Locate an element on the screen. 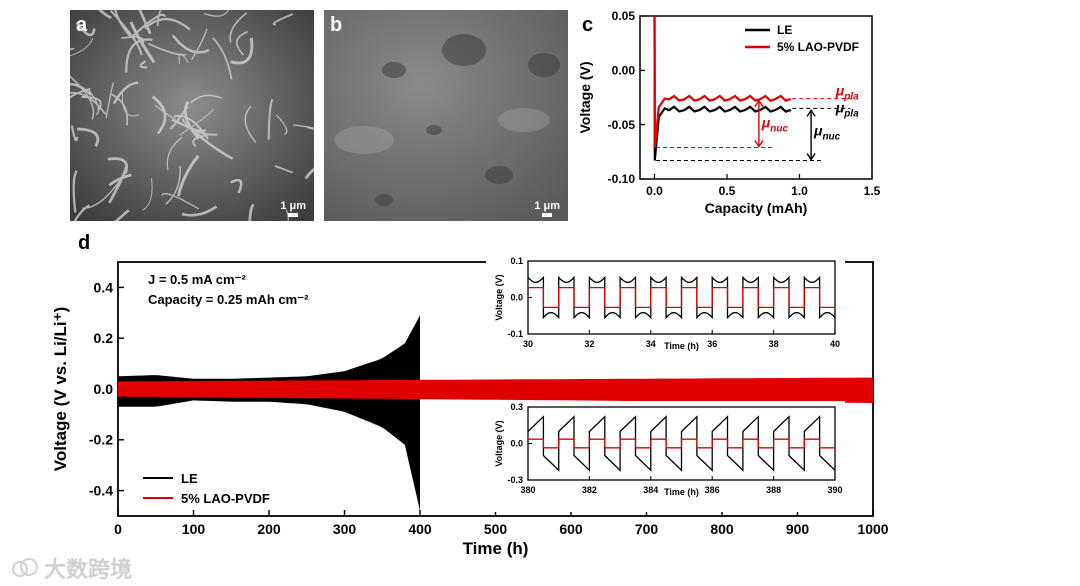 The width and height of the screenshot is (1080, 586). chart-d-inset-bottom-x-tick-label: 382 is located at coordinates (589, 490).